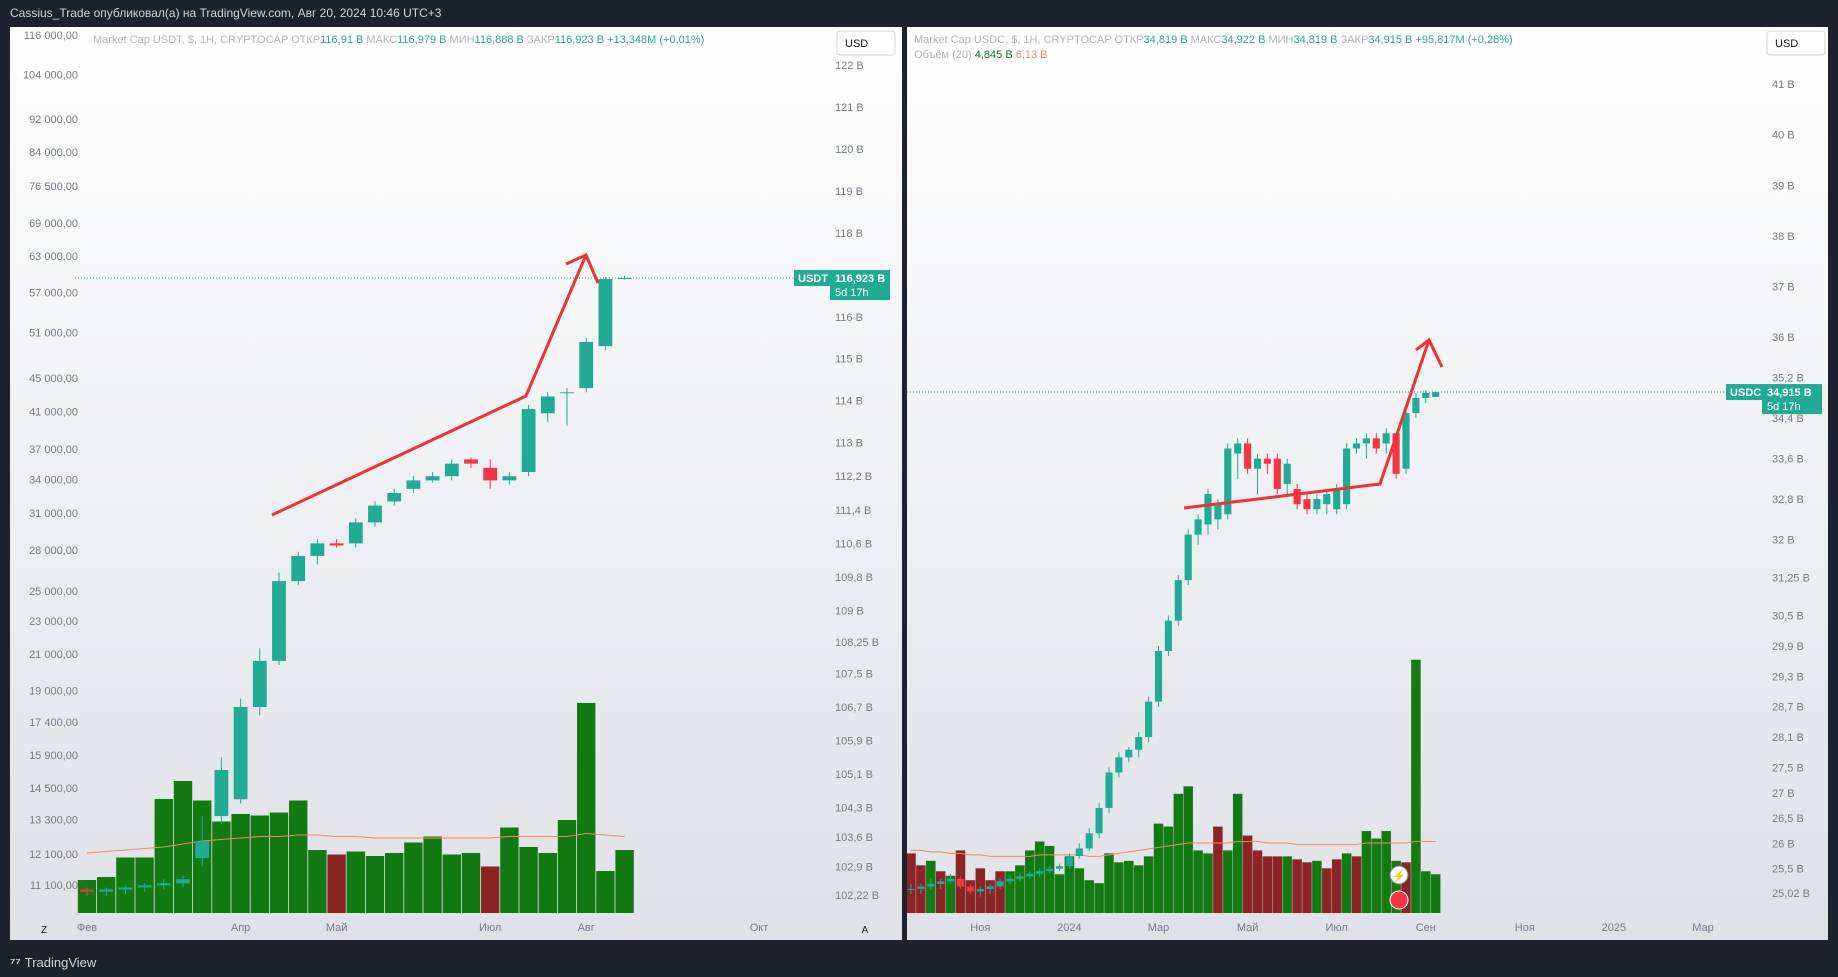  I want to click on y-axis-left-tick-label: 116 000,00, so click(51, 36).